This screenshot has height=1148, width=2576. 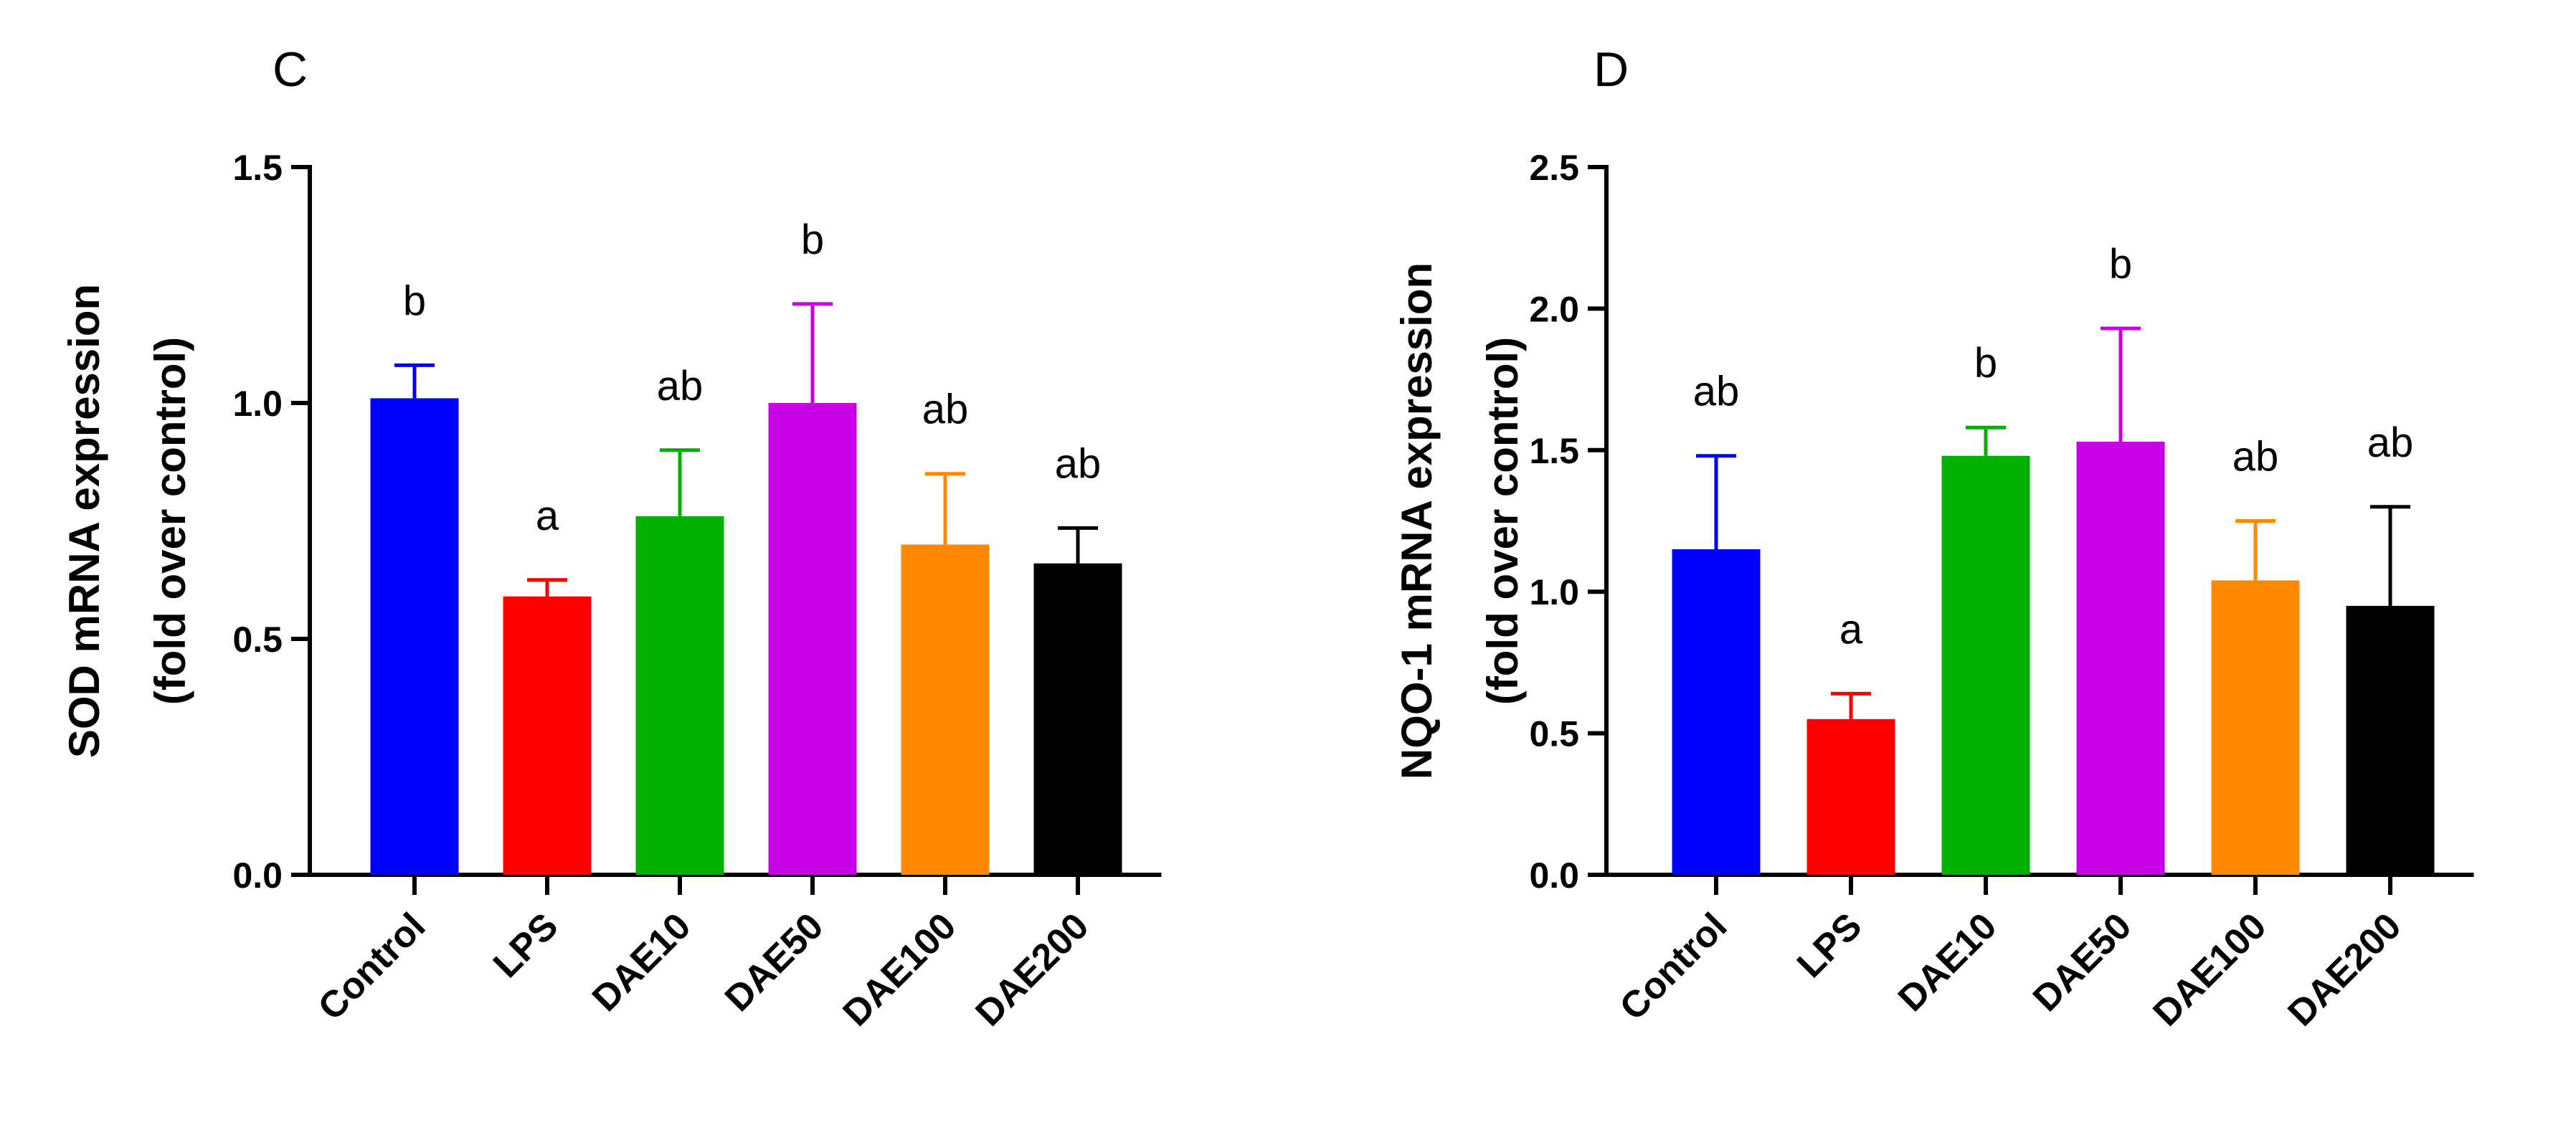 I want to click on y-tick-label: 2.0, so click(x=1554, y=309).